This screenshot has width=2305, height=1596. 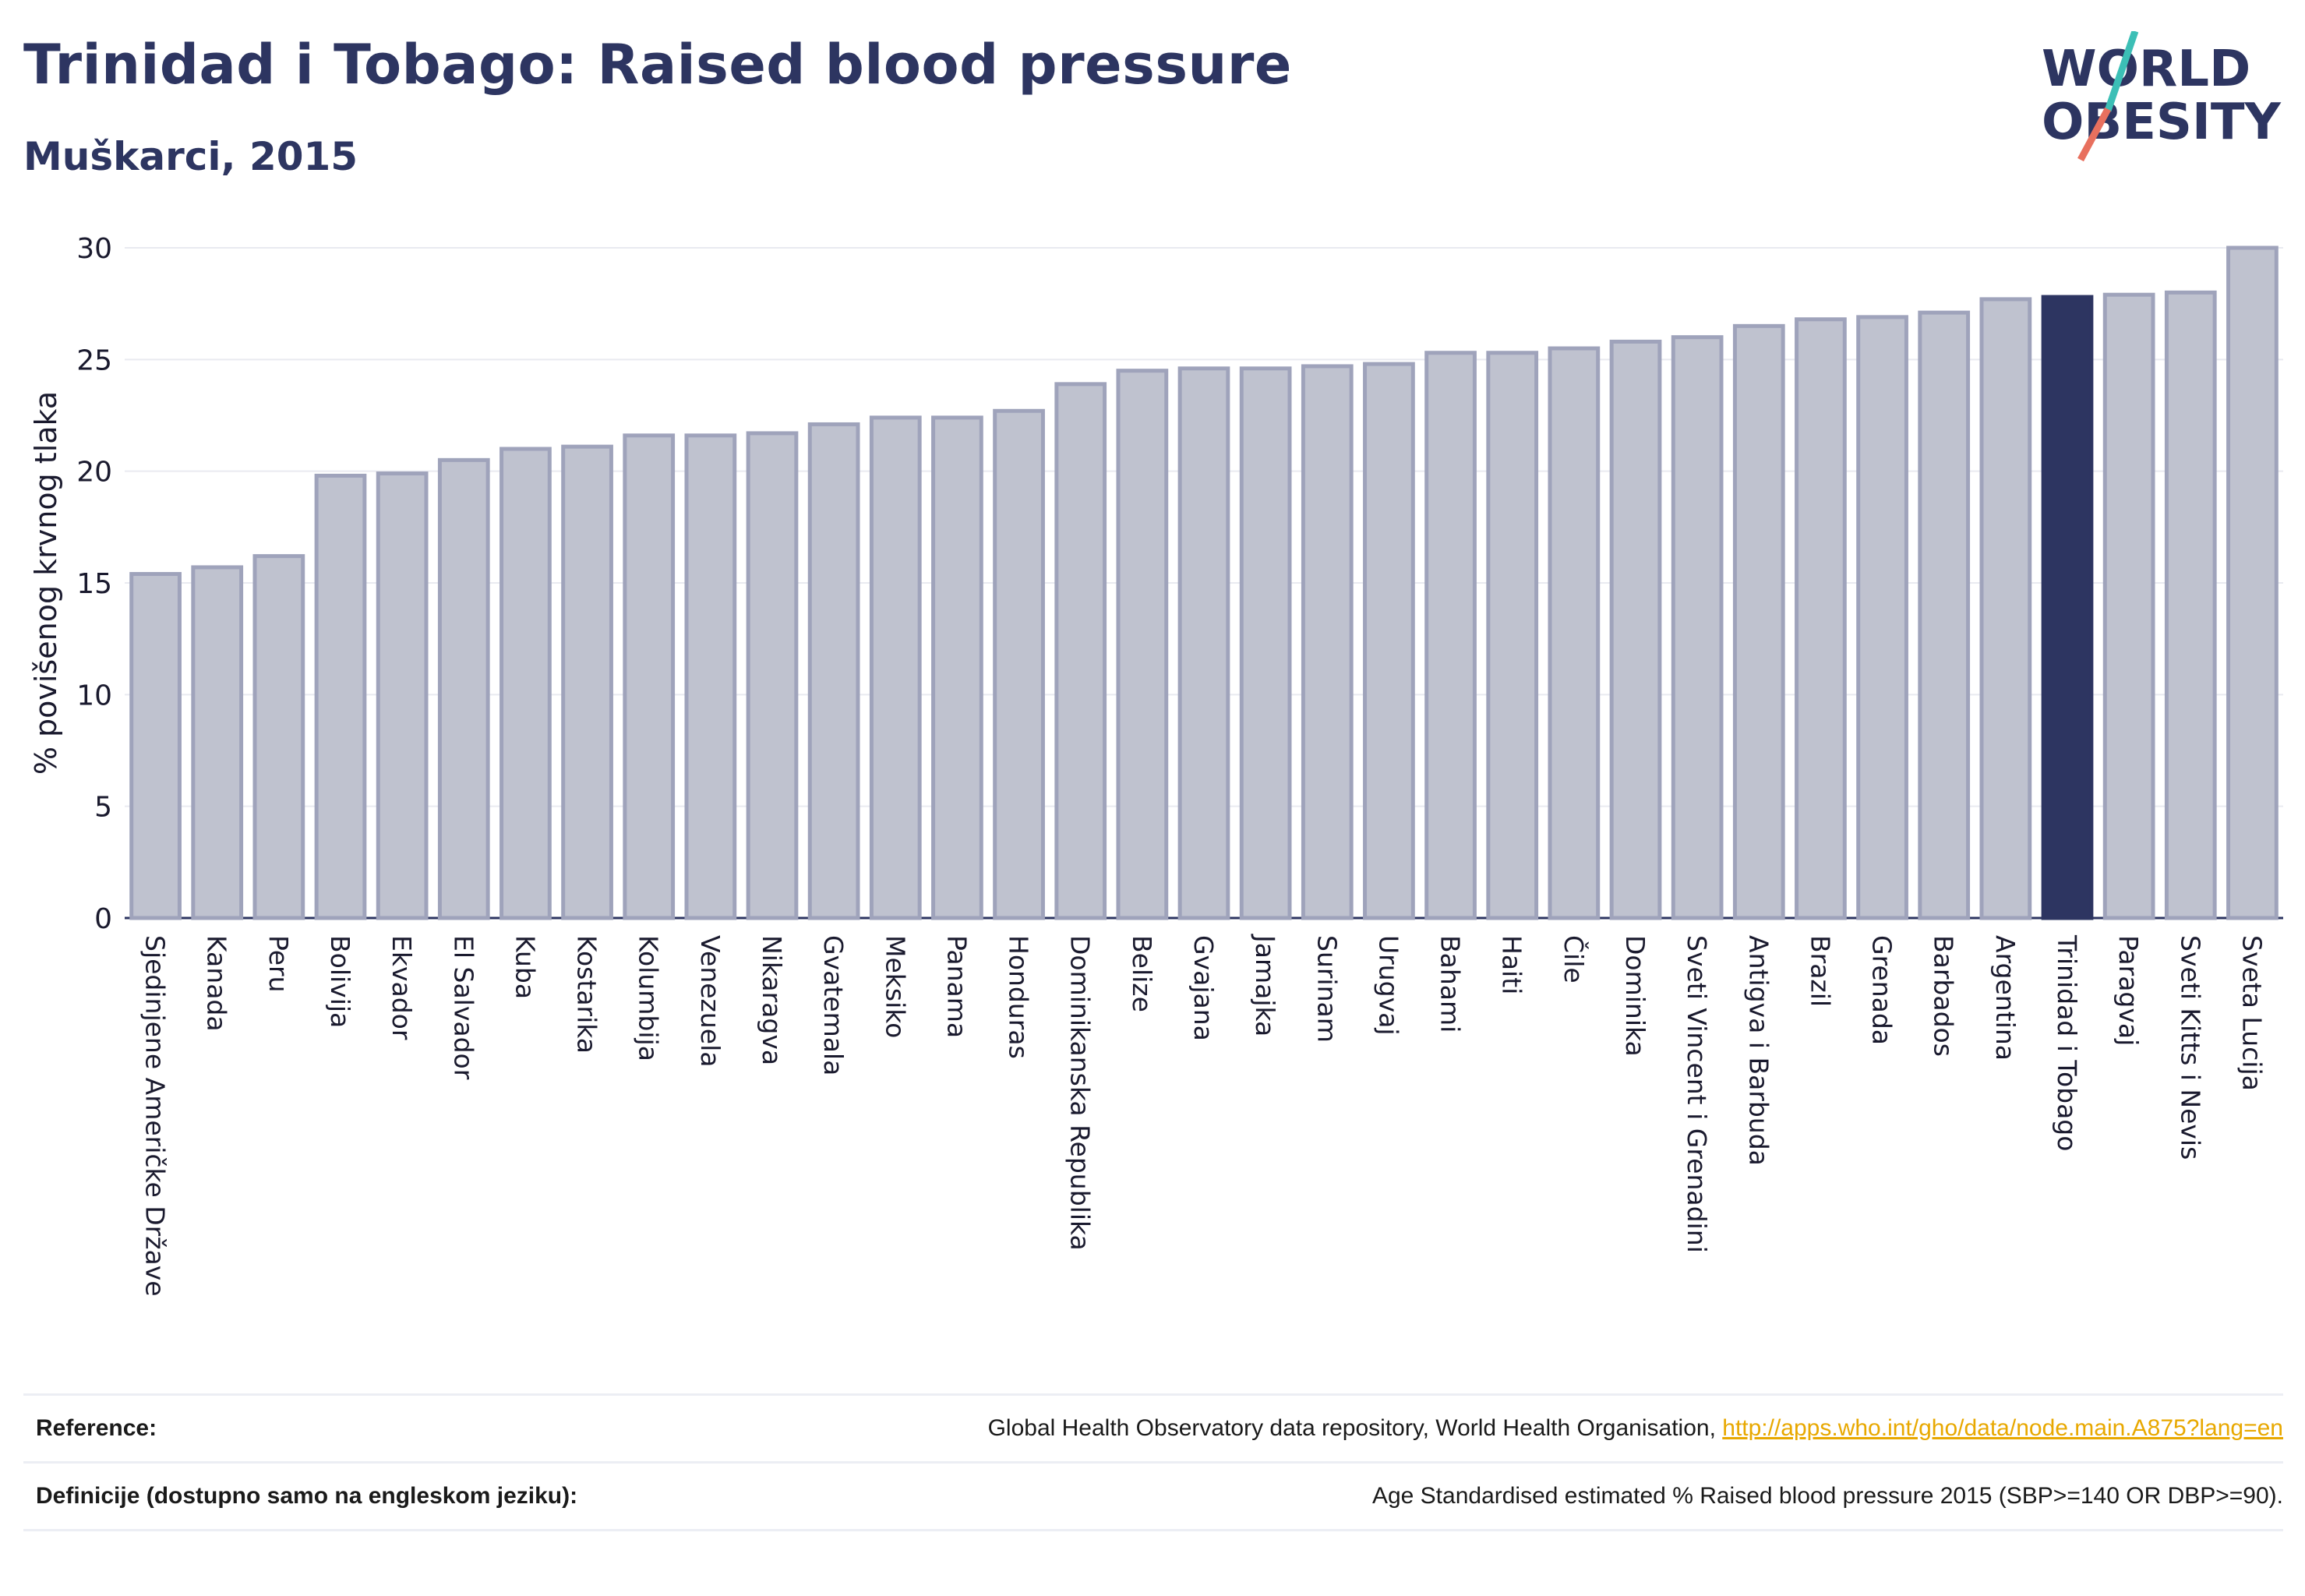 What do you see at coordinates (155, 1116) in the screenshot?
I see `x-tick-label: Sjedinjene Američke Države` at bounding box center [155, 1116].